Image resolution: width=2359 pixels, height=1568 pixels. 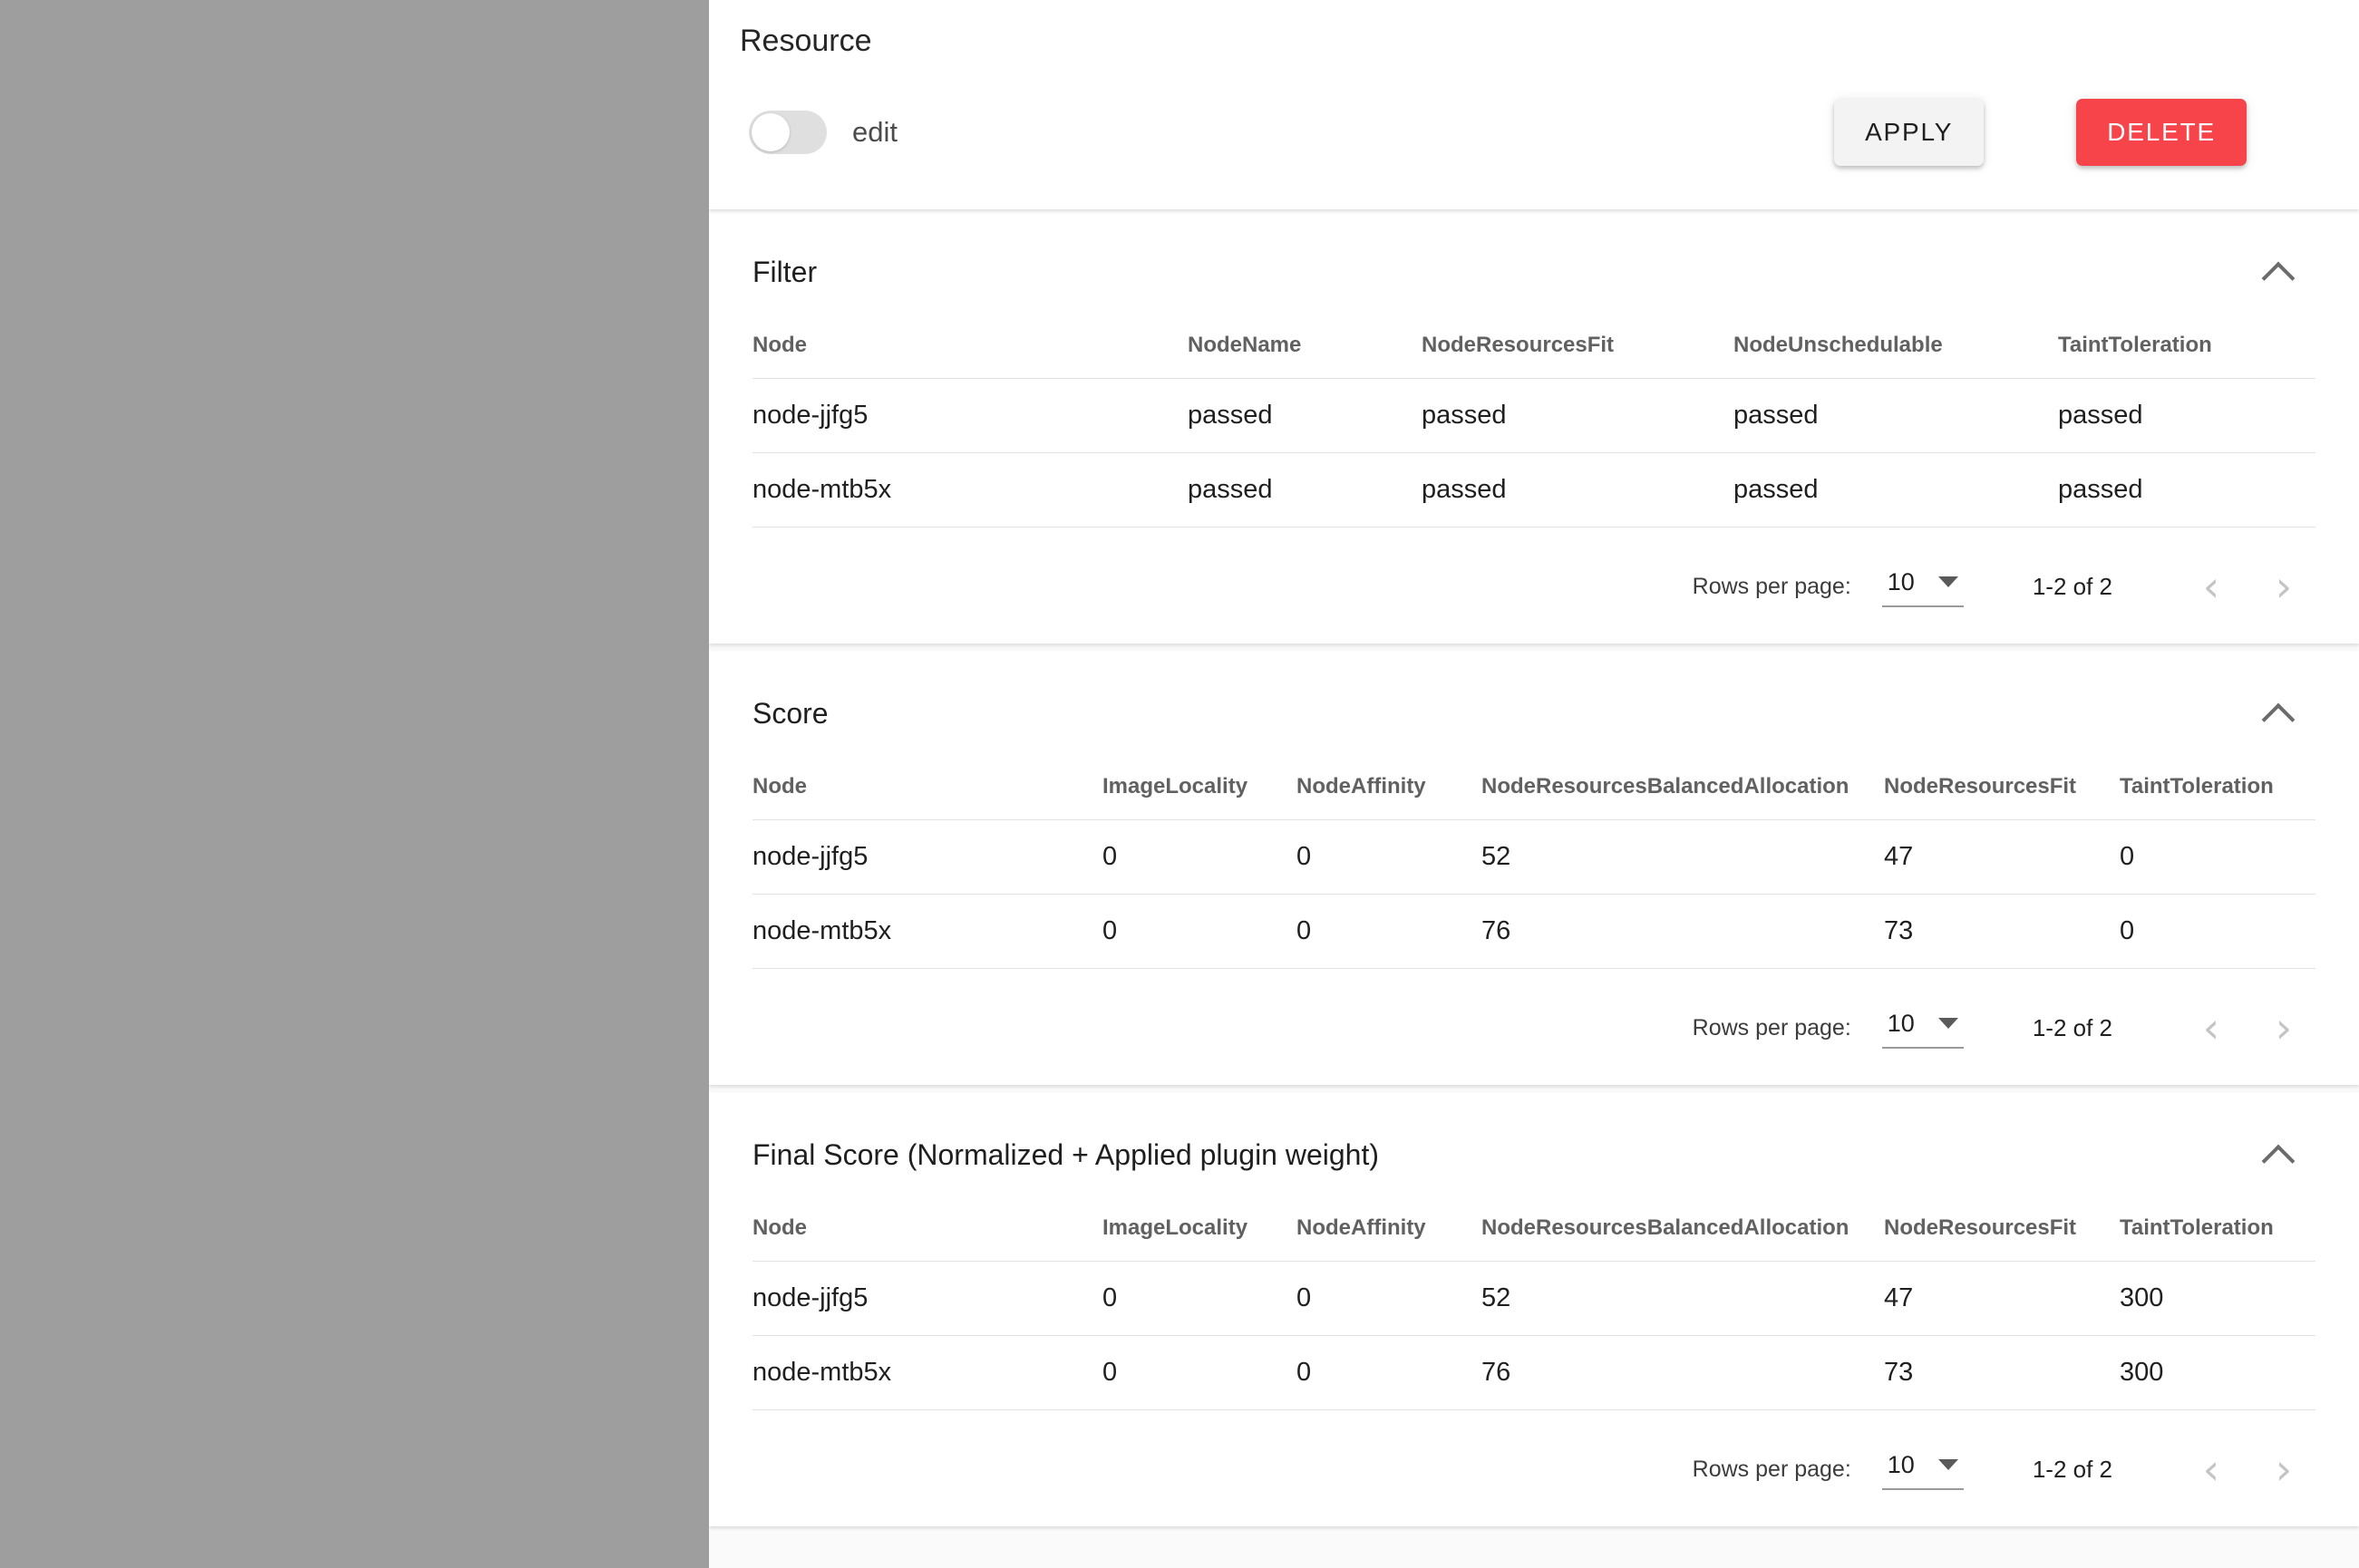 I want to click on table-row: node-jjfg5 passed passed passed passed, so click(x=1533, y=415).